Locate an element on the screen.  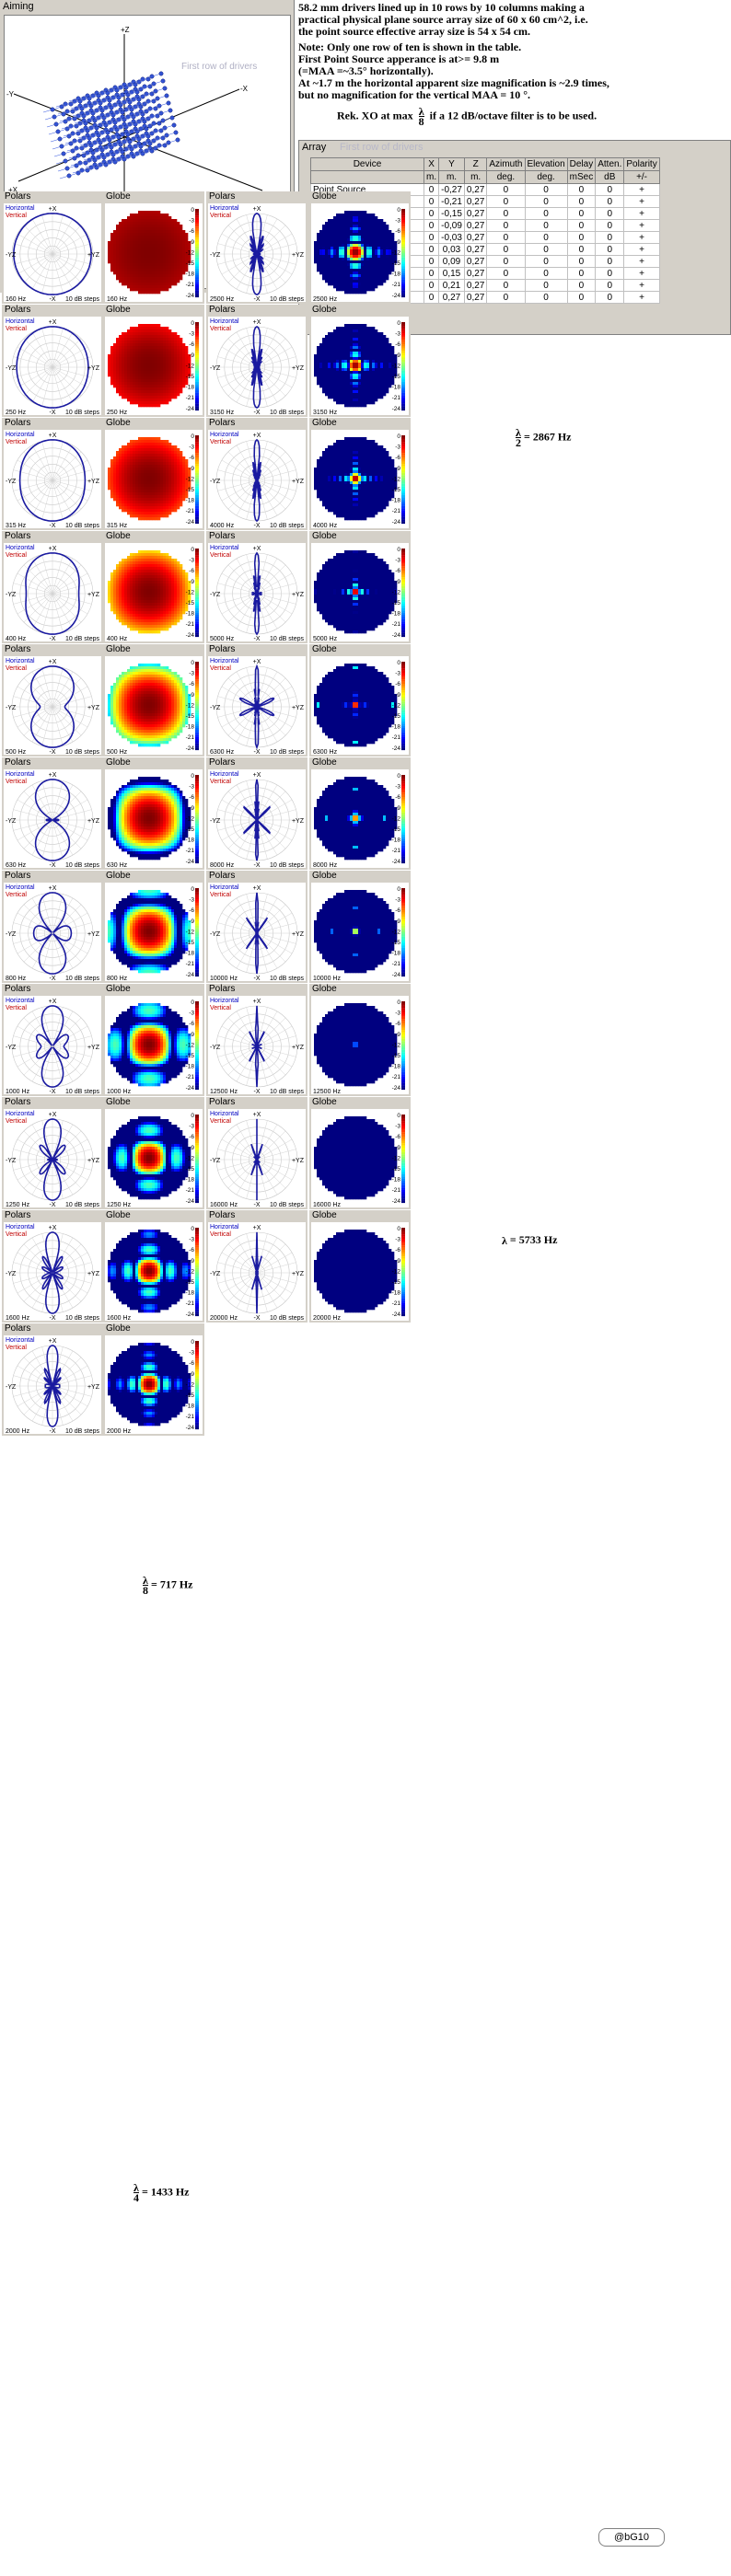
globe-panel: Globe 0 -3 -6 -9 -12 -15 -18 -21 -24 160 Hz is located at coordinates (153, 247).